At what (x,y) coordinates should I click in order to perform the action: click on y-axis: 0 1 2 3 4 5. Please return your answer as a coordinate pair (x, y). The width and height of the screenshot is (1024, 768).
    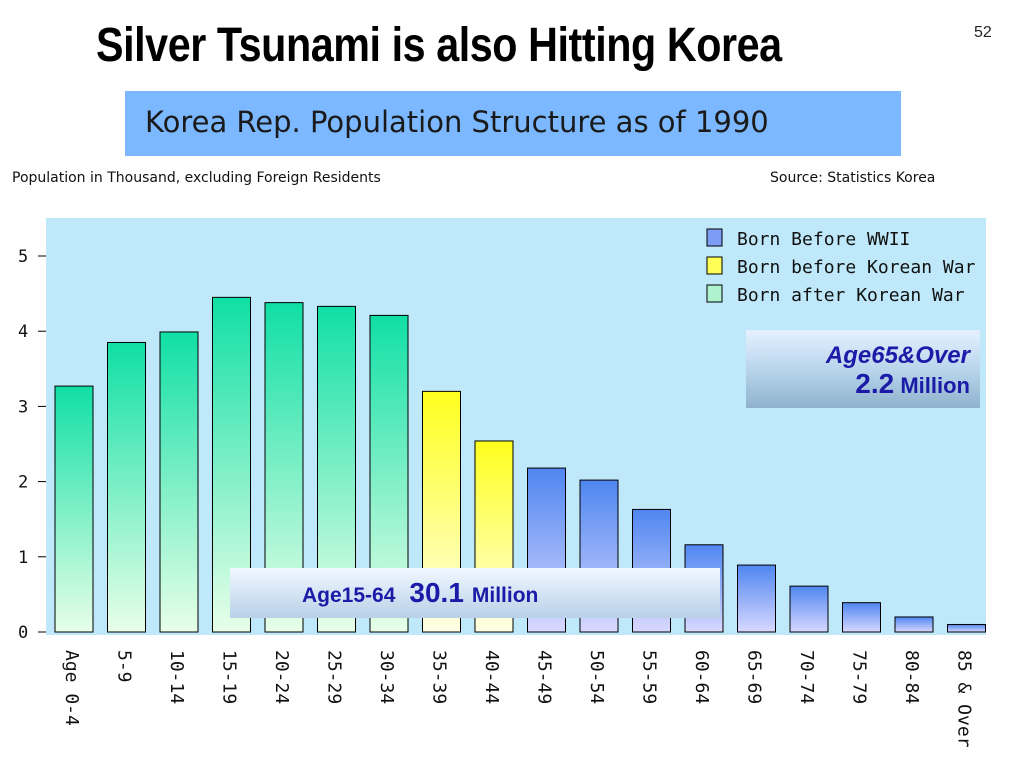
    Looking at the image, I should click on (32, 445).